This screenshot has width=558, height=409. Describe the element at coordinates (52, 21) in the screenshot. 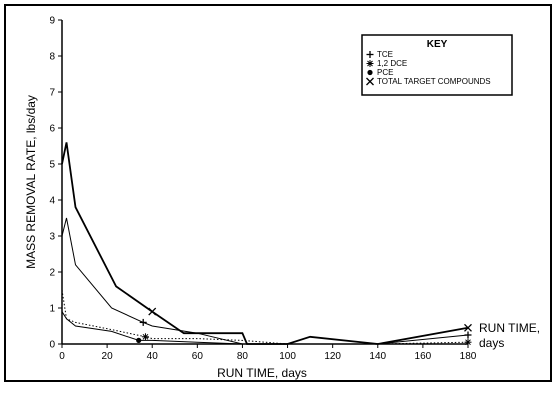

I see `y-tick-label: 9` at that location.